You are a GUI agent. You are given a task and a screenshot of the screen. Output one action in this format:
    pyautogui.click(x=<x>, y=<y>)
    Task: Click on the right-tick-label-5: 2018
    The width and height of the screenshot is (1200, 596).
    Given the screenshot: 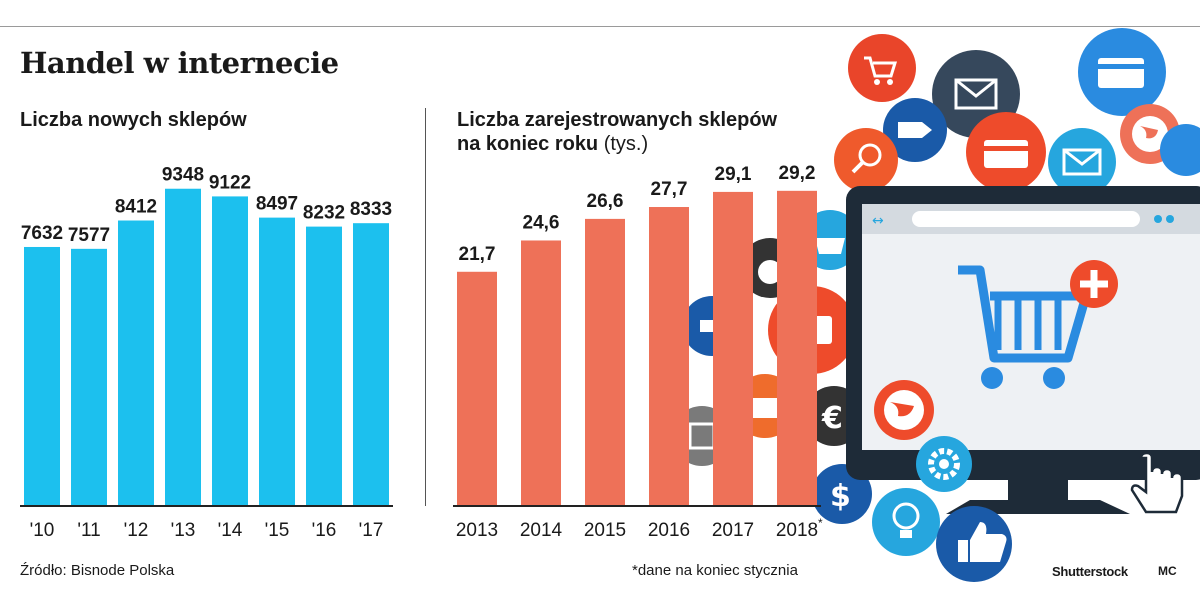 What is the action you would take?
    pyautogui.click(x=797, y=530)
    